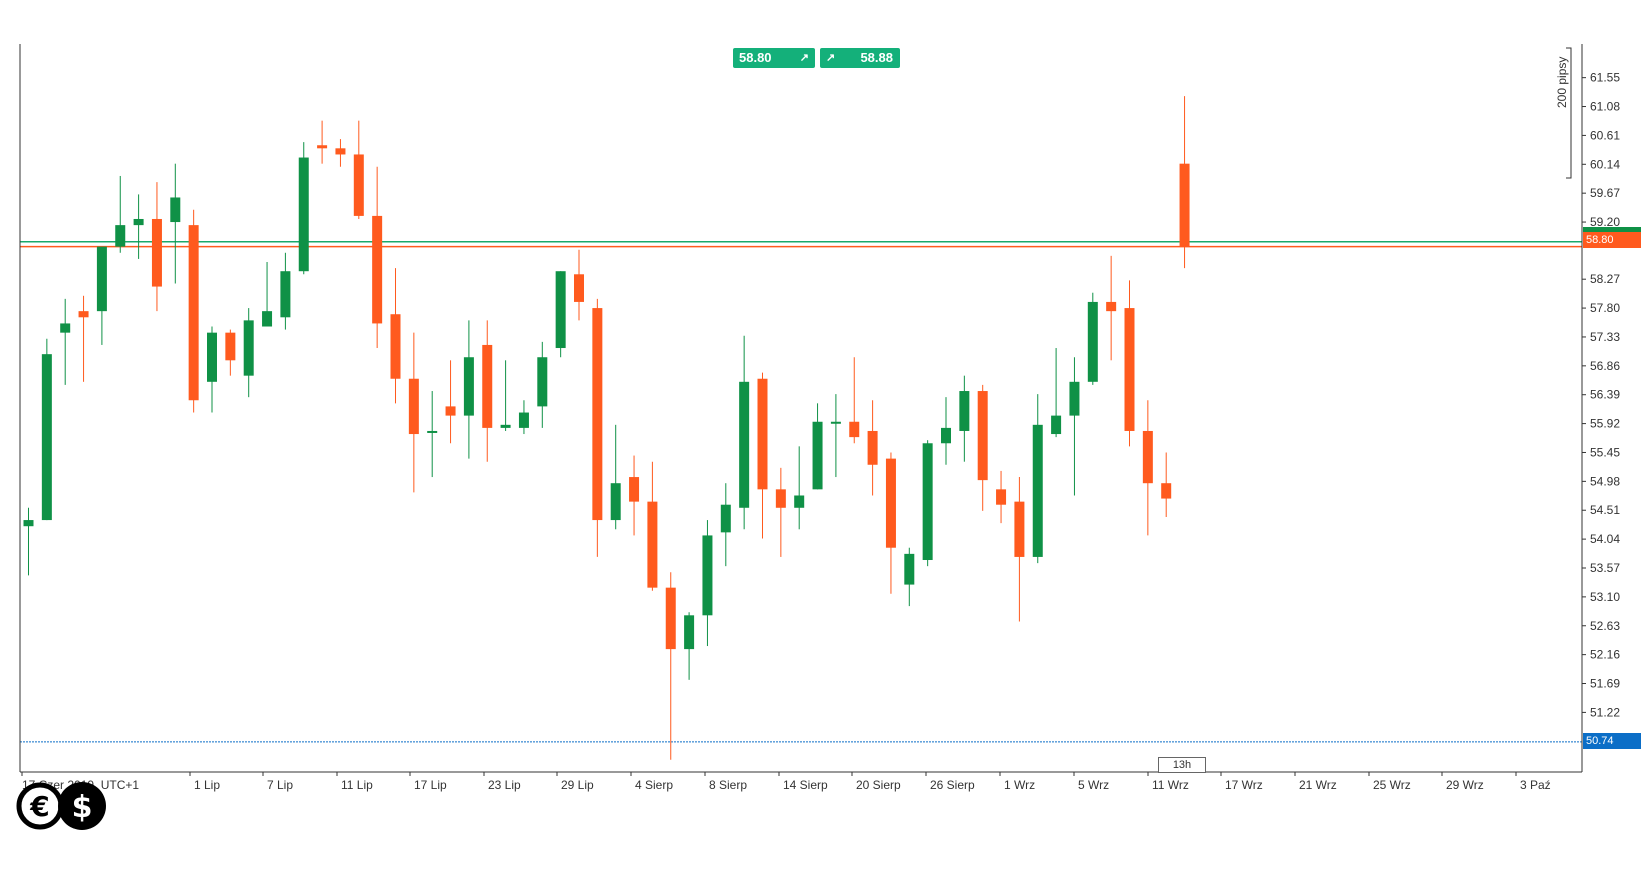  I want to click on x-tick-label: 17 Wrz, so click(1244, 785).